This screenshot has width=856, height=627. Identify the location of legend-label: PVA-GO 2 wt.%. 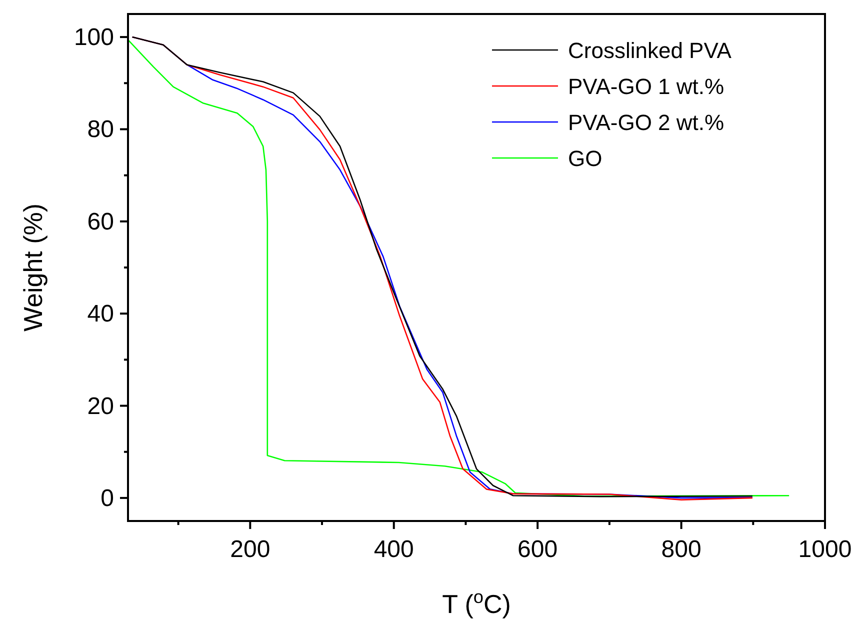
(646, 122).